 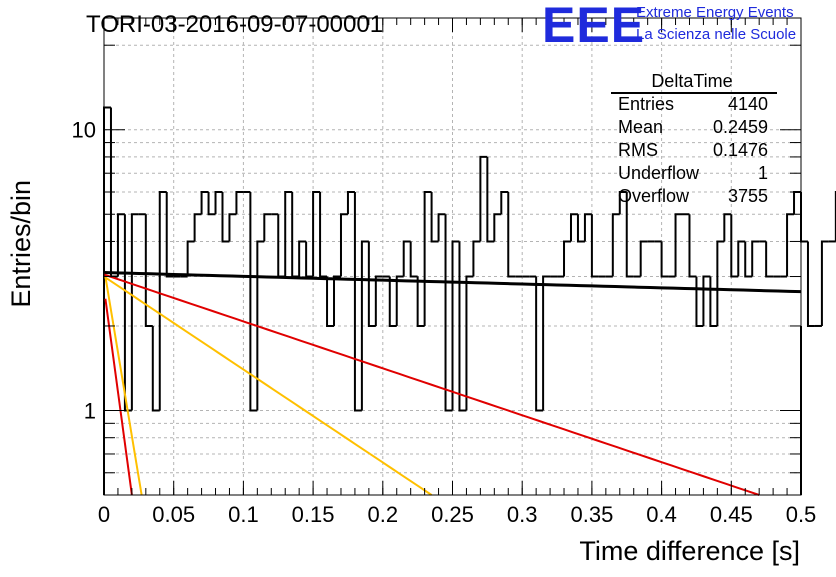 I want to click on logo-mark: EEE, so click(x=593, y=26).